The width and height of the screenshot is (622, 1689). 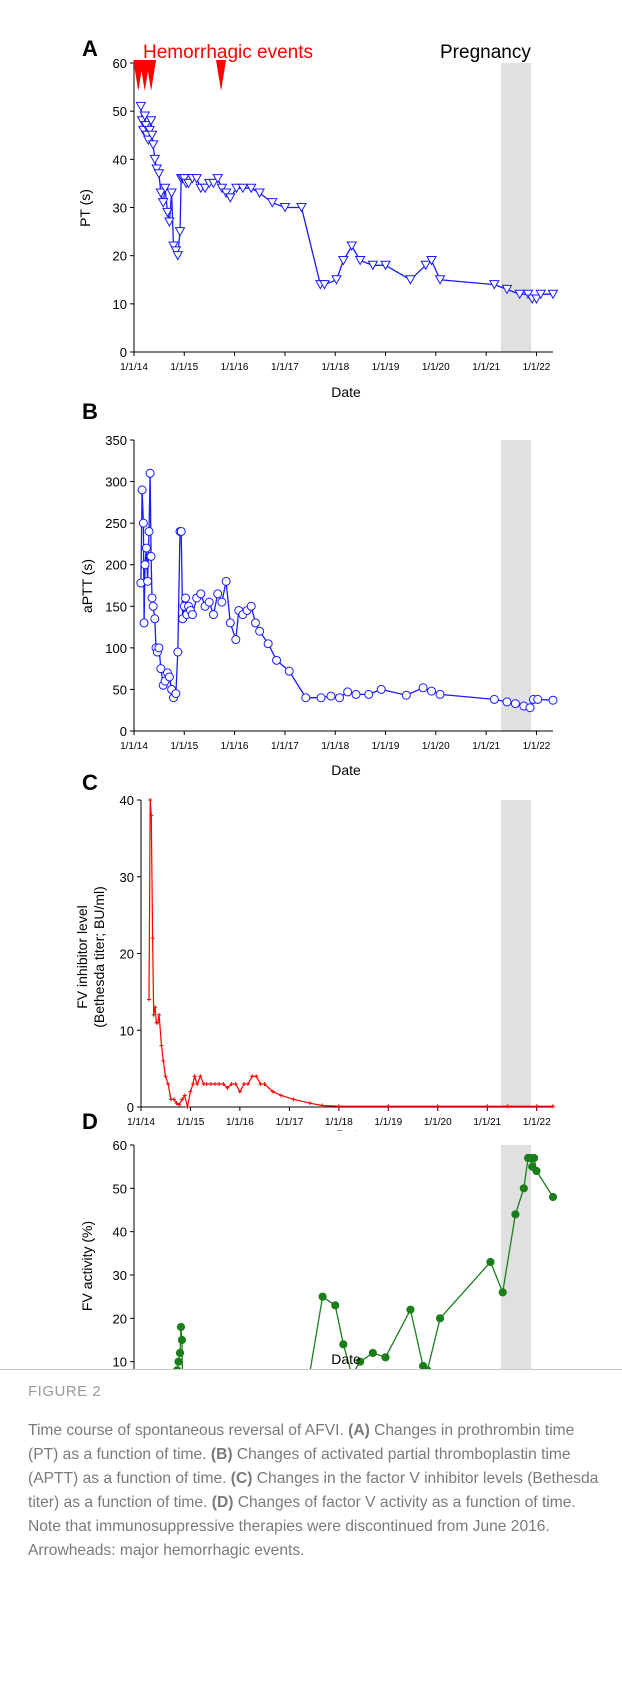 I want to click on y-tick-label-d: 20, so click(x=120, y=1318).